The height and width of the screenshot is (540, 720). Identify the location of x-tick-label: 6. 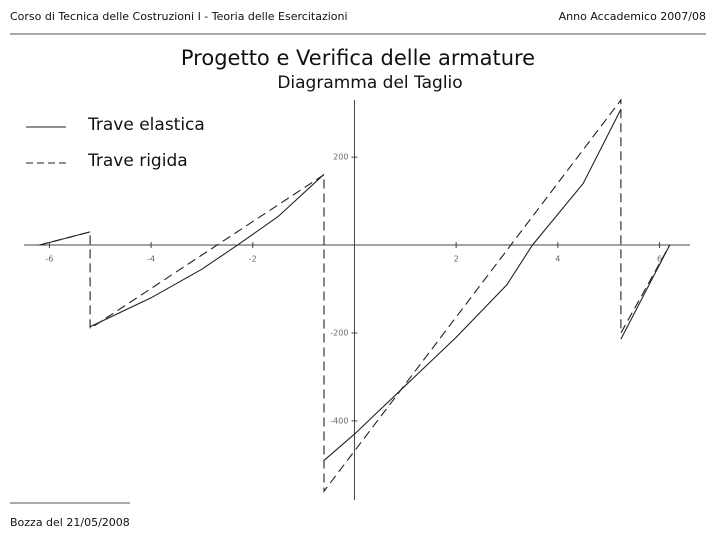
(659, 259).